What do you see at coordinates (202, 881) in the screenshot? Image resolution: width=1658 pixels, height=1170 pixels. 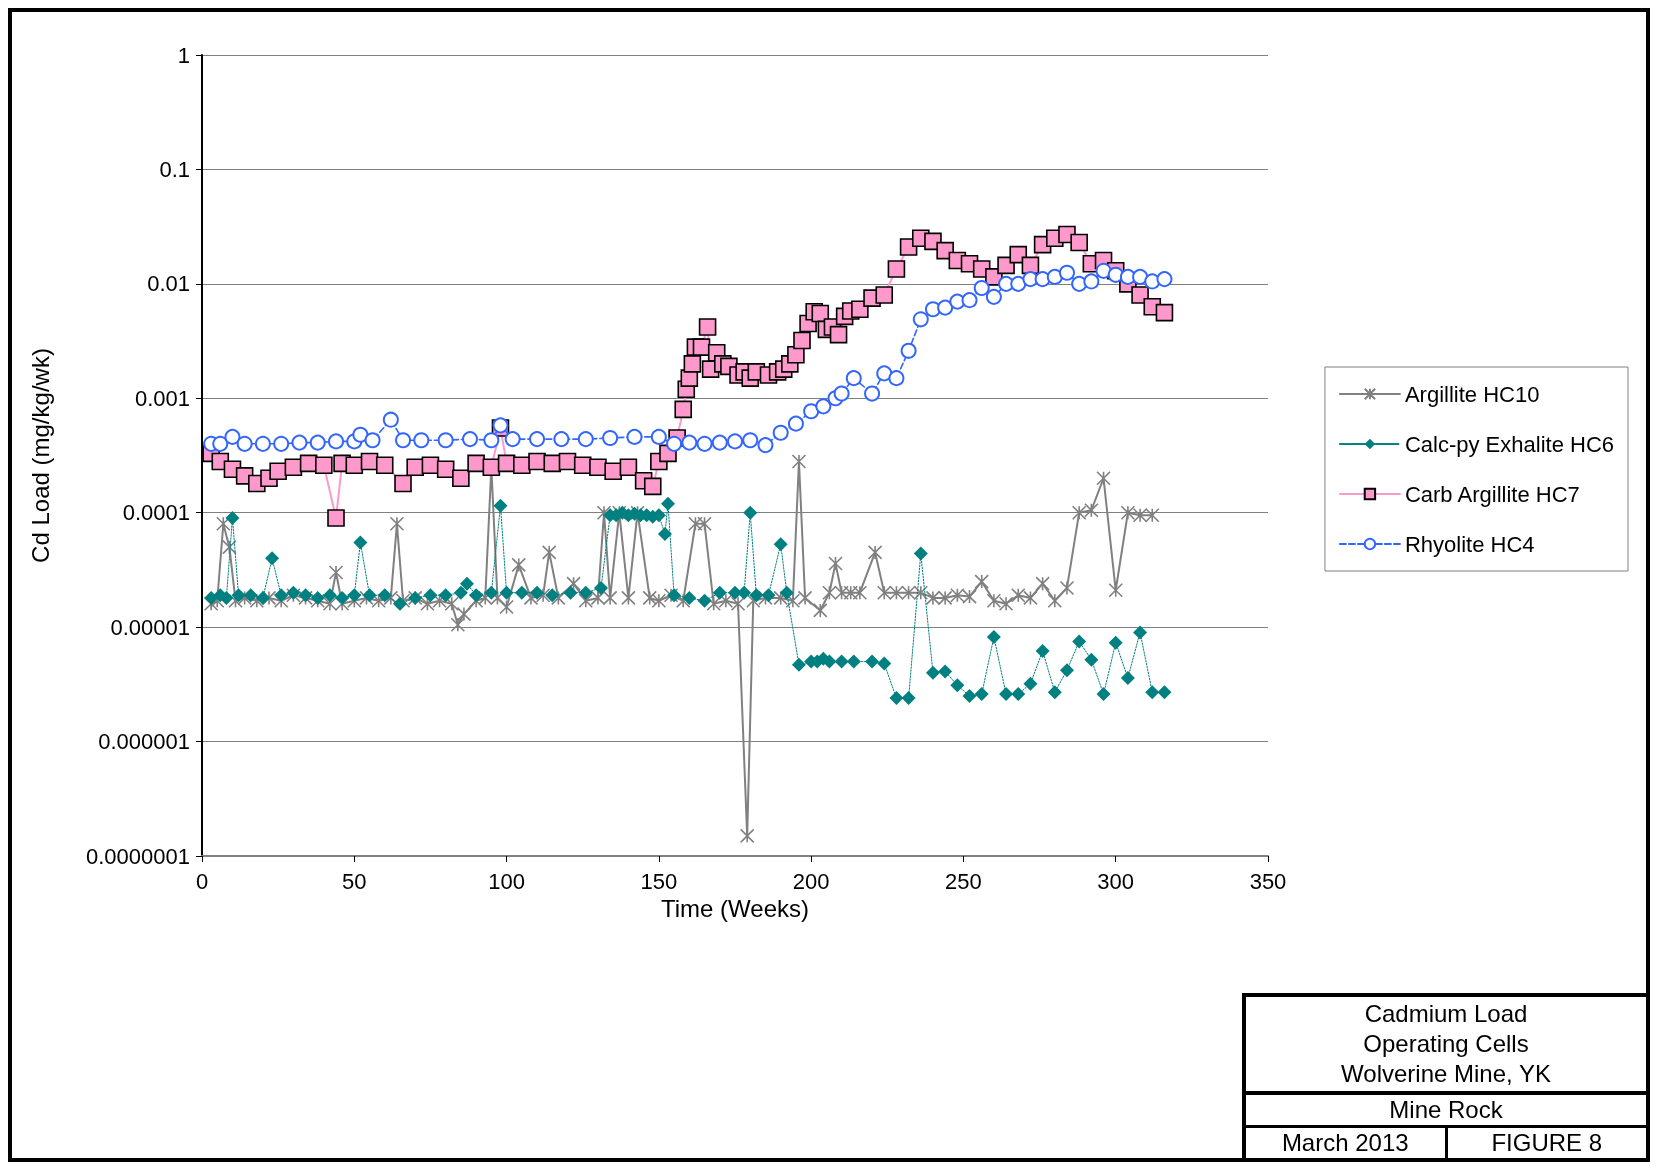 I see `x-tick-label: 0` at bounding box center [202, 881].